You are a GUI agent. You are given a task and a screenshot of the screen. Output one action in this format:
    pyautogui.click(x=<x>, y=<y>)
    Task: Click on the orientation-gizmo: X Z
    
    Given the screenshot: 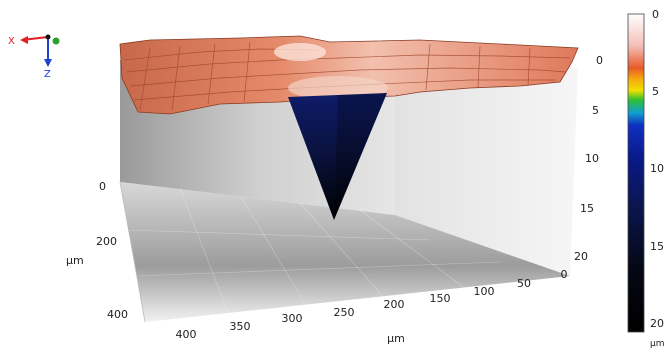 What is the action you would take?
    pyautogui.click(x=34, y=57)
    